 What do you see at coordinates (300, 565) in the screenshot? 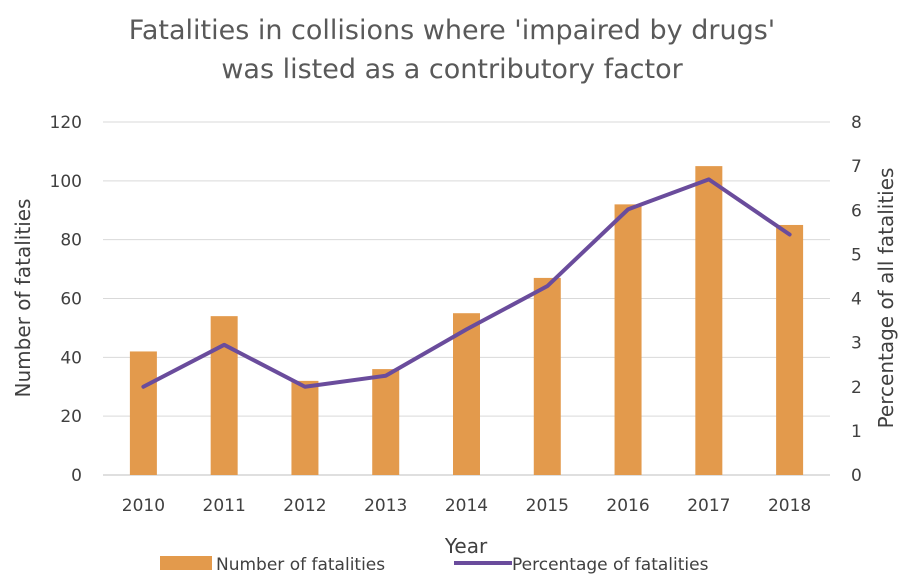
I see `legend-label-bars: Number of fatalities` at bounding box center [300, 565].